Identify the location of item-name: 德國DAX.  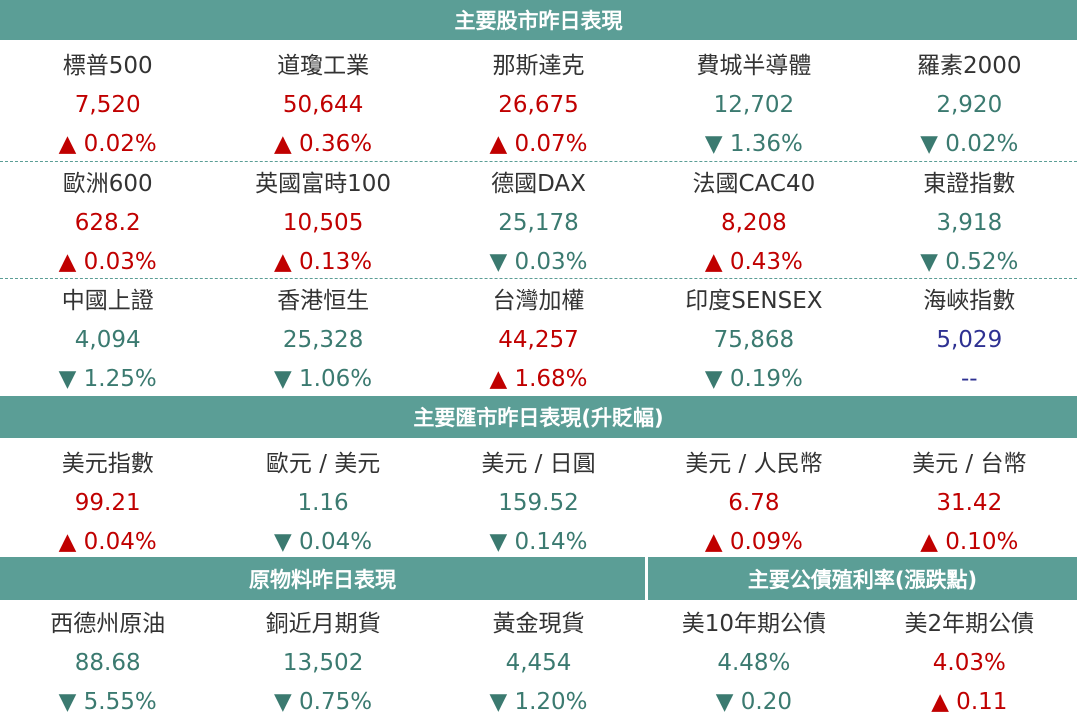
(538, 184).